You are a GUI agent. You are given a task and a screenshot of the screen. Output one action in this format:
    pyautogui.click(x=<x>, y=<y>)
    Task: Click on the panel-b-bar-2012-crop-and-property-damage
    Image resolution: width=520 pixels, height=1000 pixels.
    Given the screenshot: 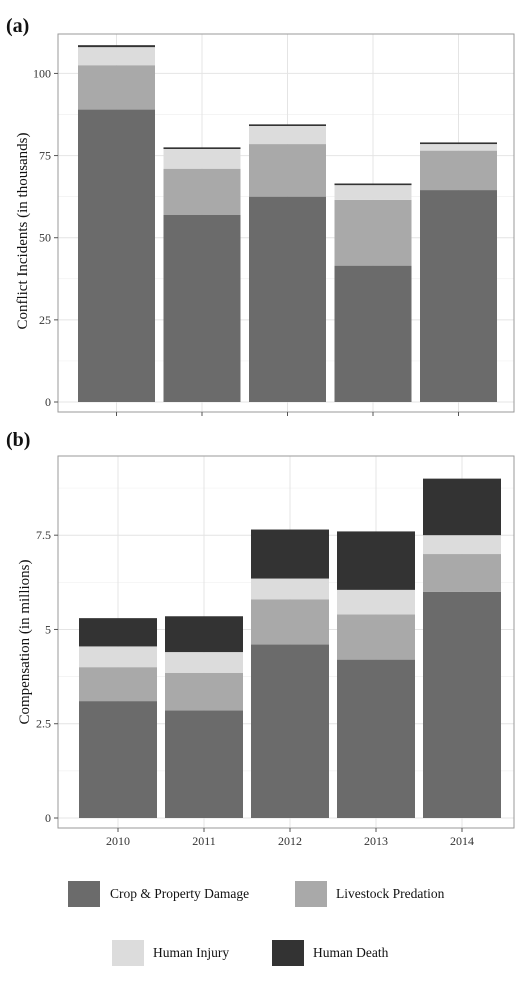 What is the action you would take?
    pyautogui.click(x=290, y=731)
    